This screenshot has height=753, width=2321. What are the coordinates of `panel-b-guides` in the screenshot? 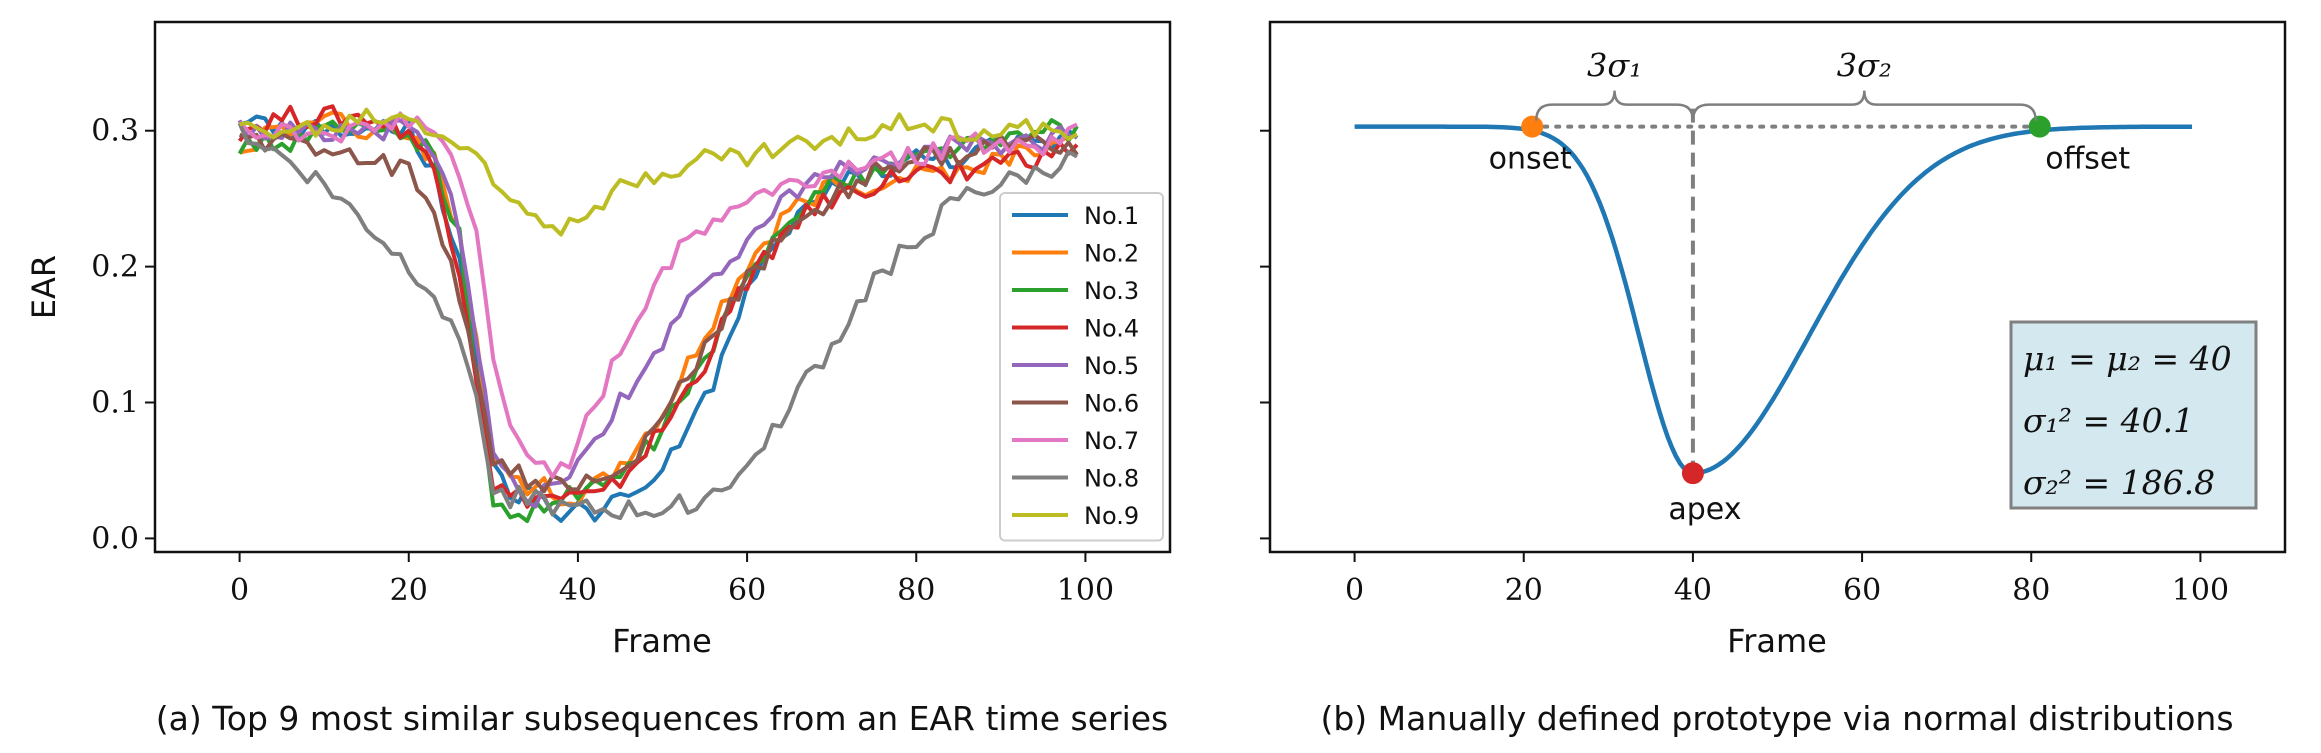 It's located at (1786, 291).